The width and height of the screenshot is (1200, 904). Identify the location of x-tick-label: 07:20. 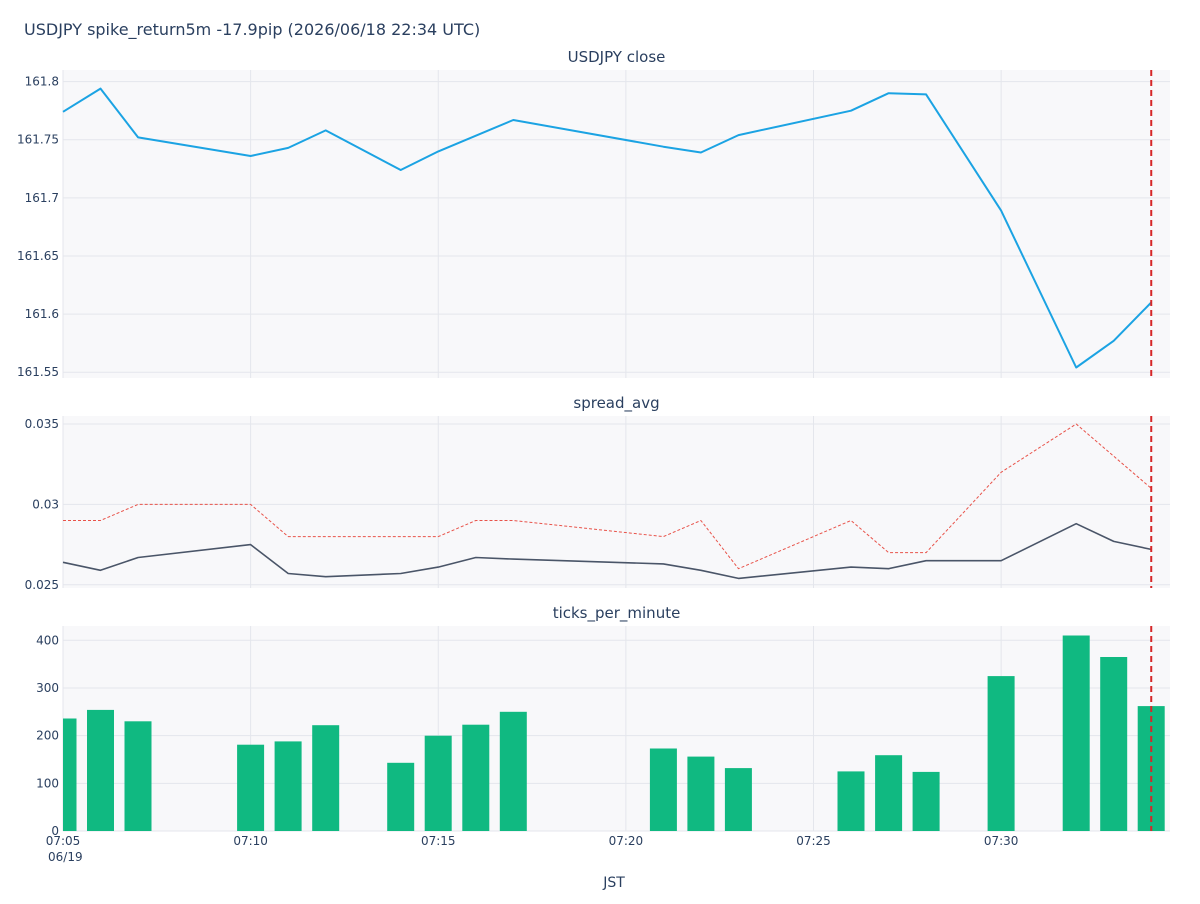
(626, 841).